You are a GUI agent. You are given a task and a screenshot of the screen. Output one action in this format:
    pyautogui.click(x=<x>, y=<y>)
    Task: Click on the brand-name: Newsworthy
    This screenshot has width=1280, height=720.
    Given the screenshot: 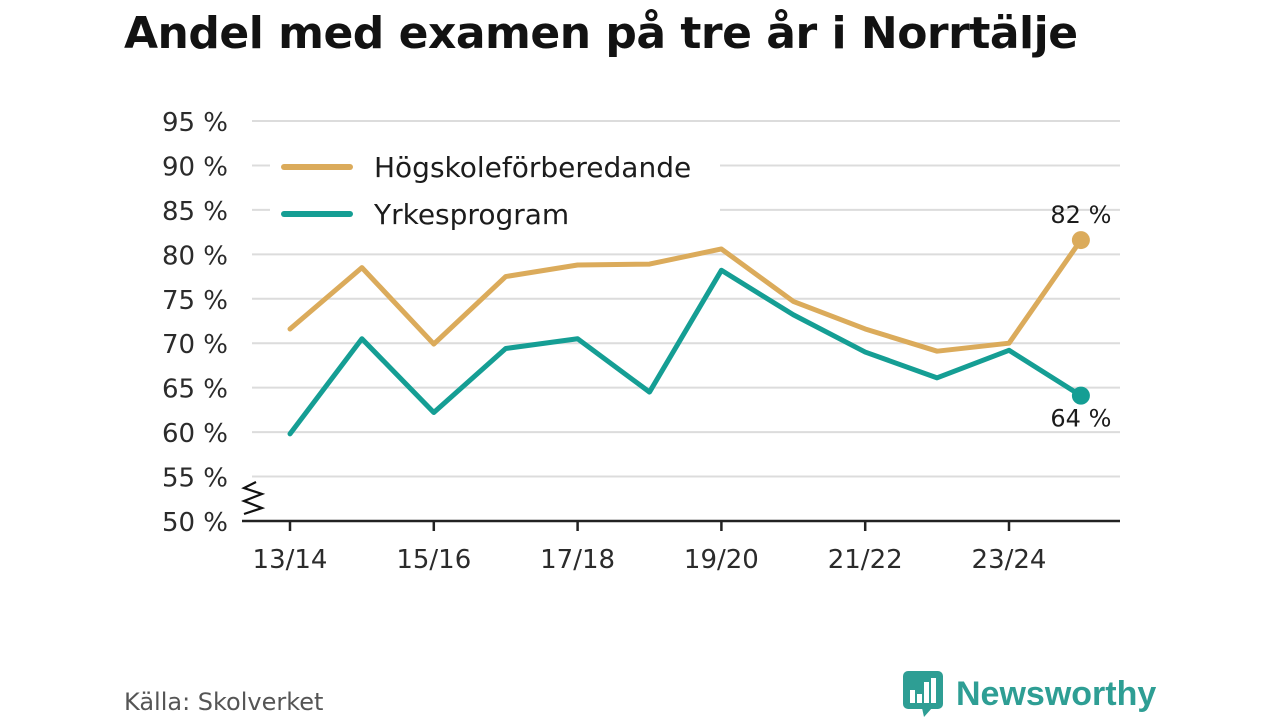 What is the action you would take?
    pyautogui.click(x=1056, y=693)
    